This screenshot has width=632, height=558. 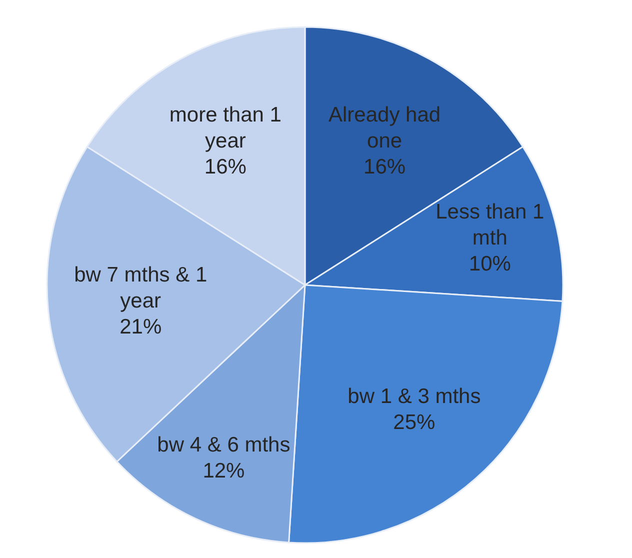 I want to click on data-label: 25%, so click(x=414, y=422).